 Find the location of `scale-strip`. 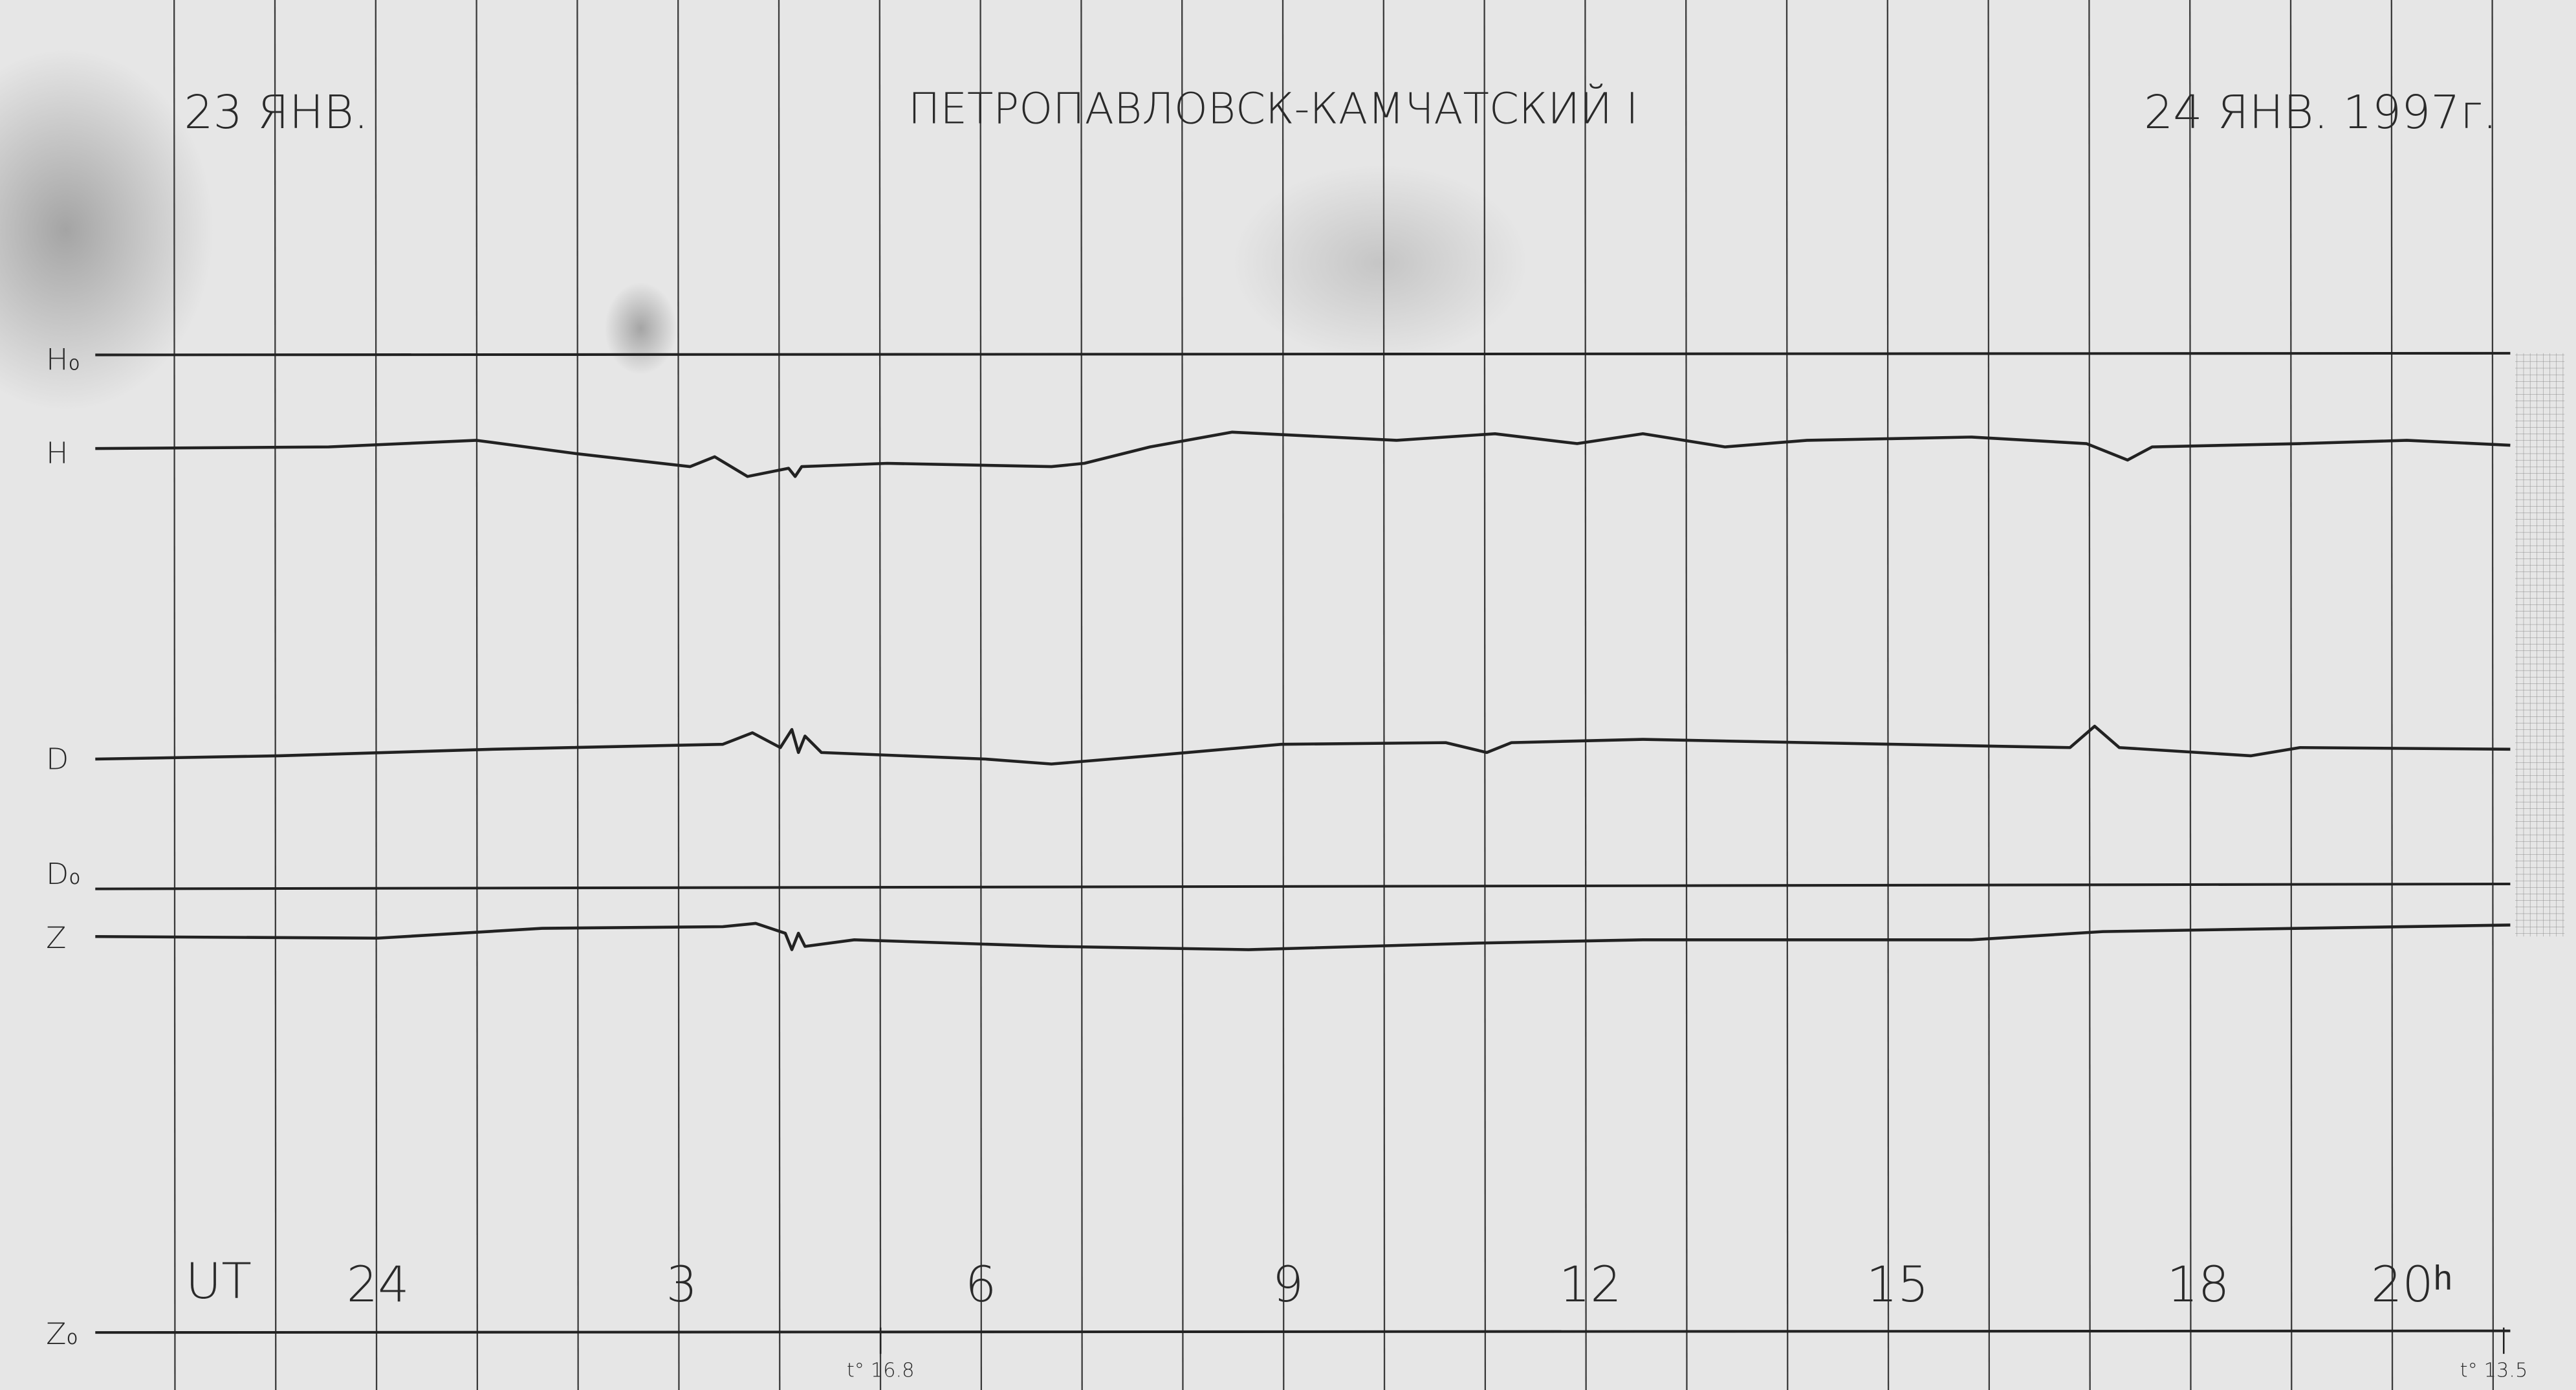

scale-strip is located at coordinates (2540, 645).